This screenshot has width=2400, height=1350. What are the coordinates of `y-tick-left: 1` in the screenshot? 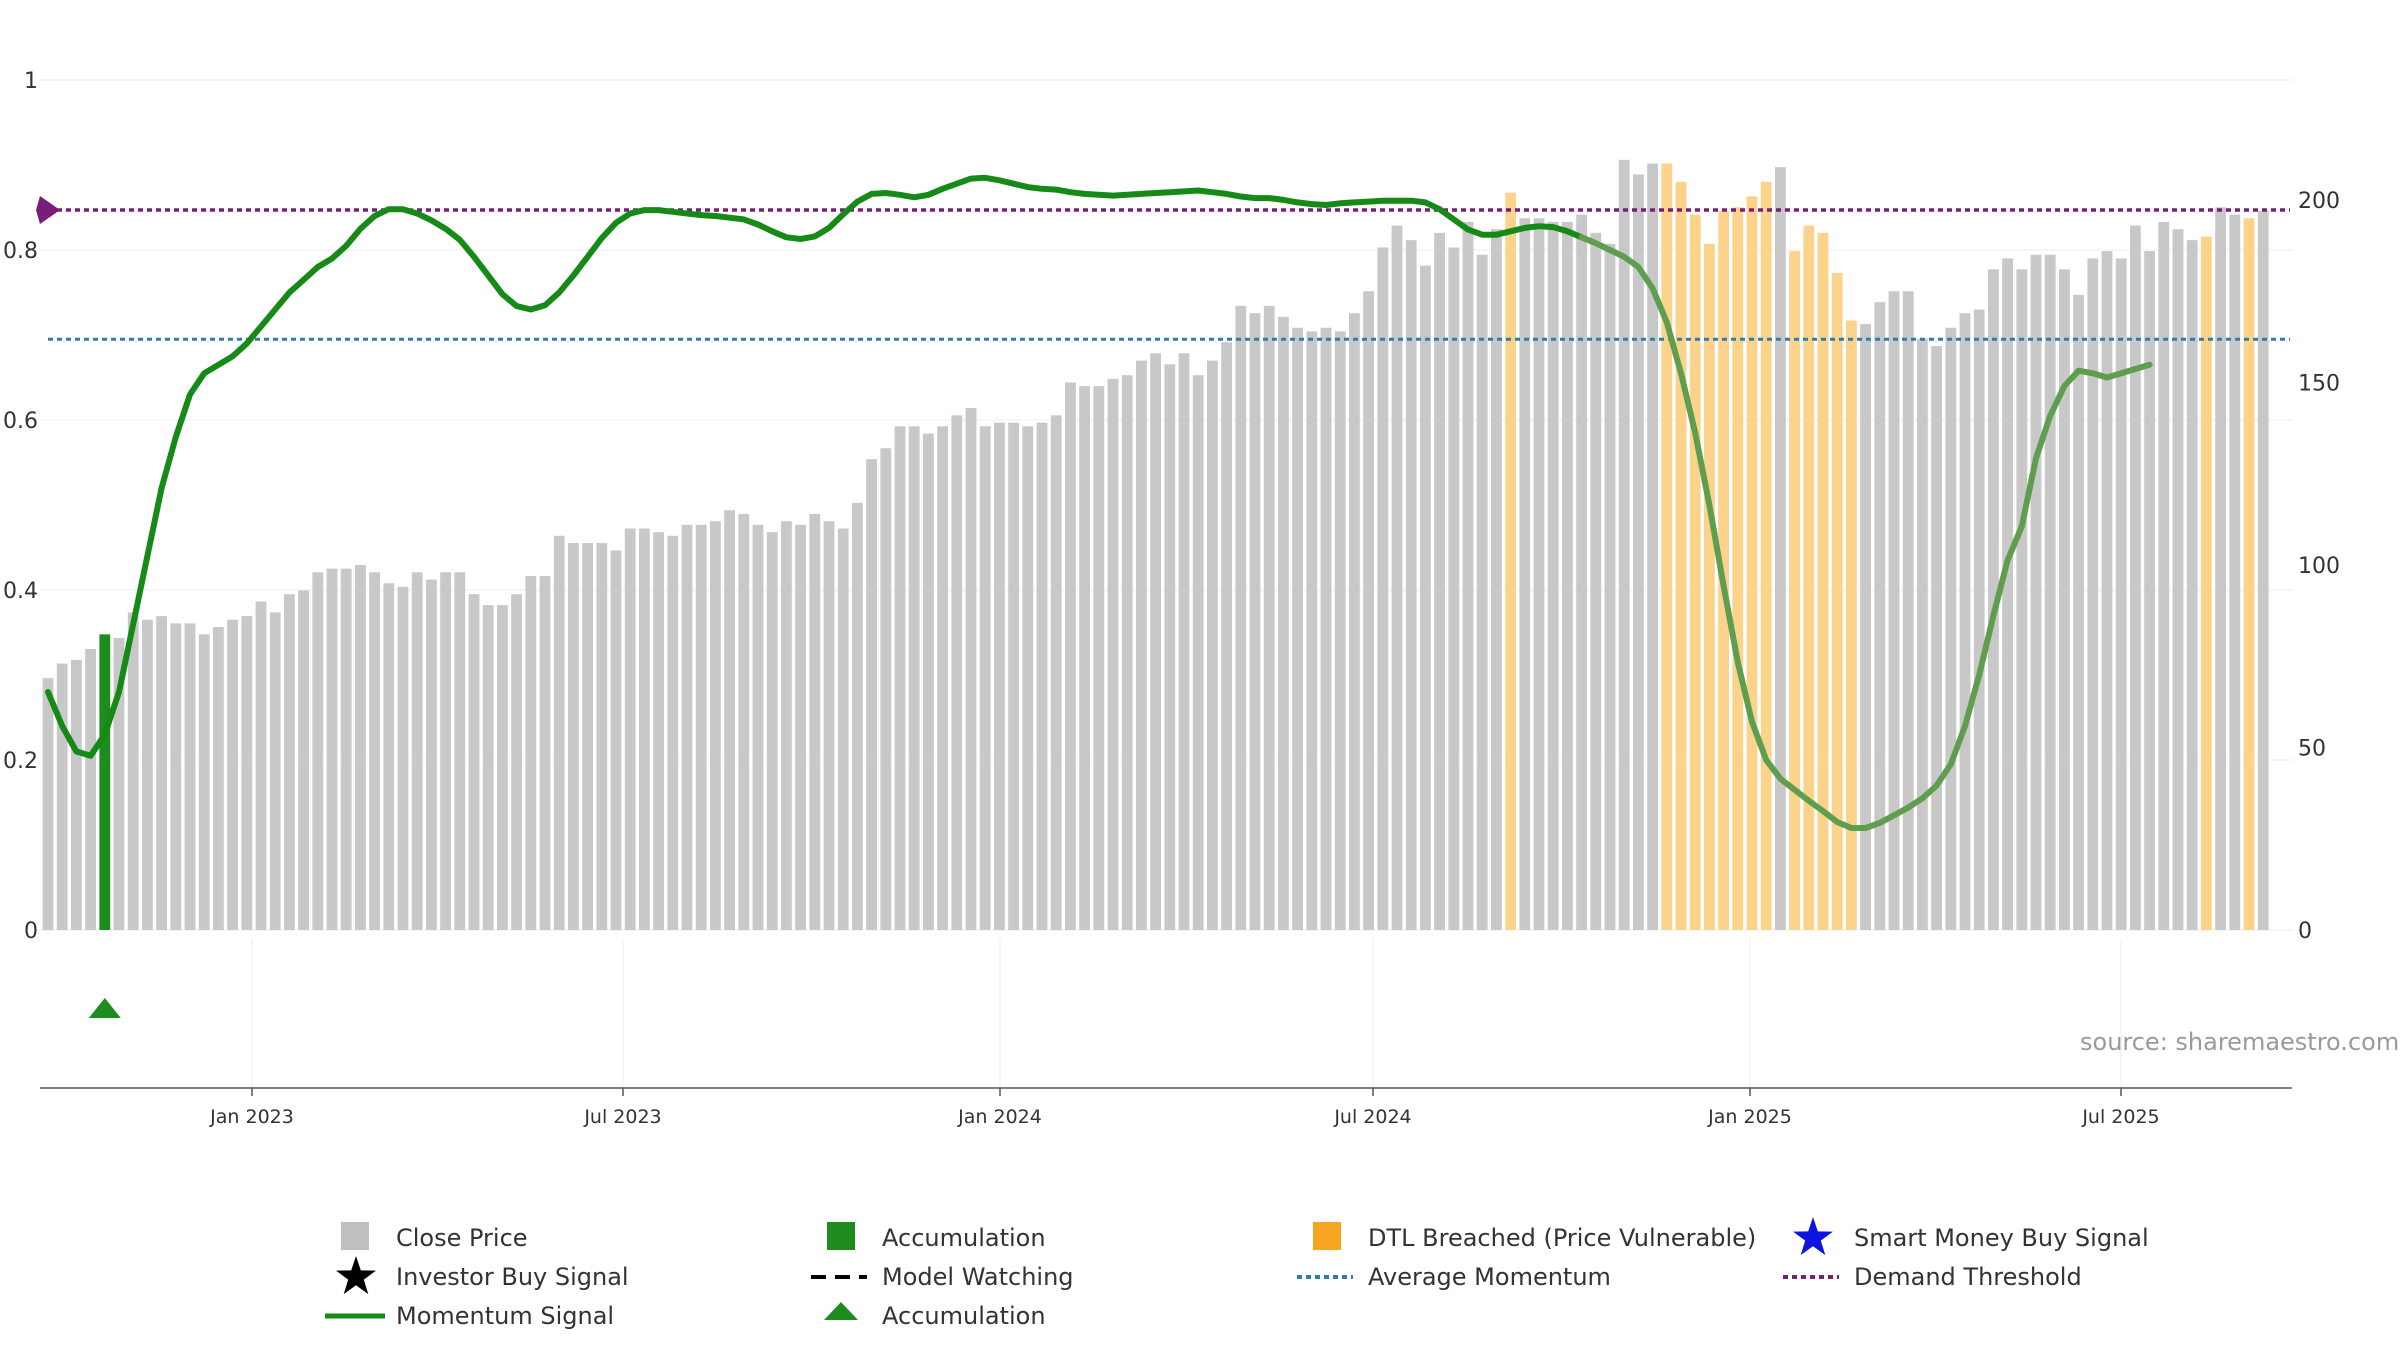 It's located at (31, 81).